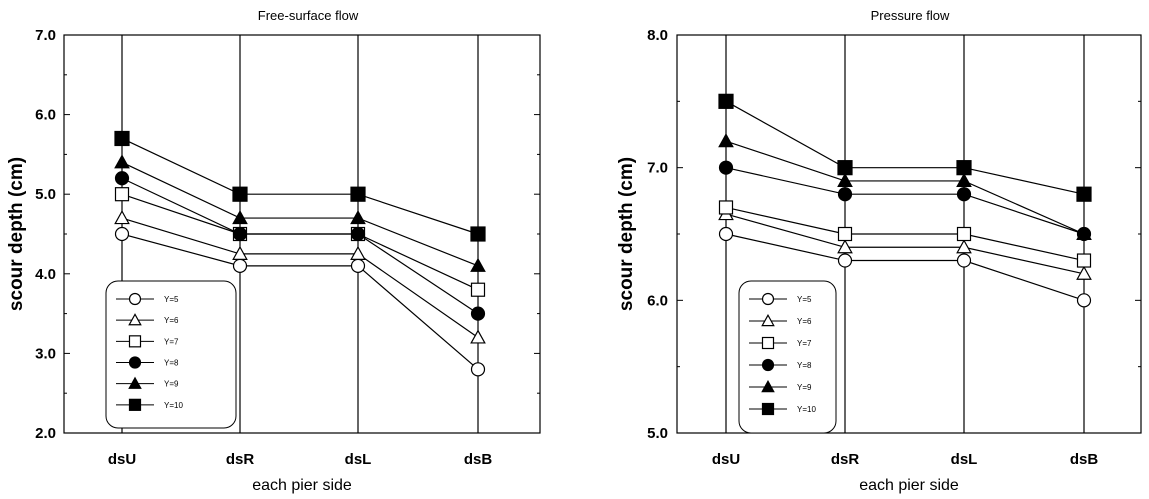 This screenshot has height=499, width=1149. I want to click on y-tick-label: 4.0, so click(45, 274).